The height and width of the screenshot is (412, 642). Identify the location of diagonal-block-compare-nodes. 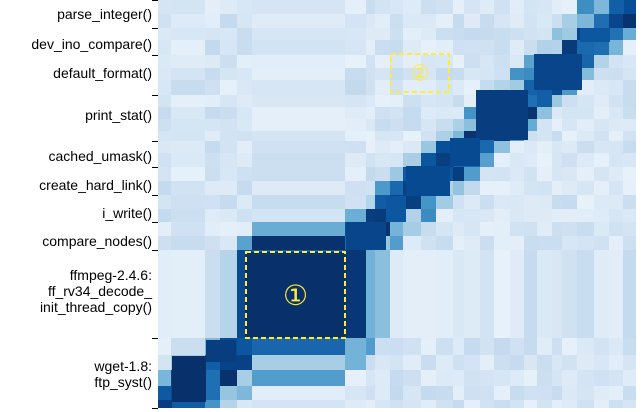
(366, 236).